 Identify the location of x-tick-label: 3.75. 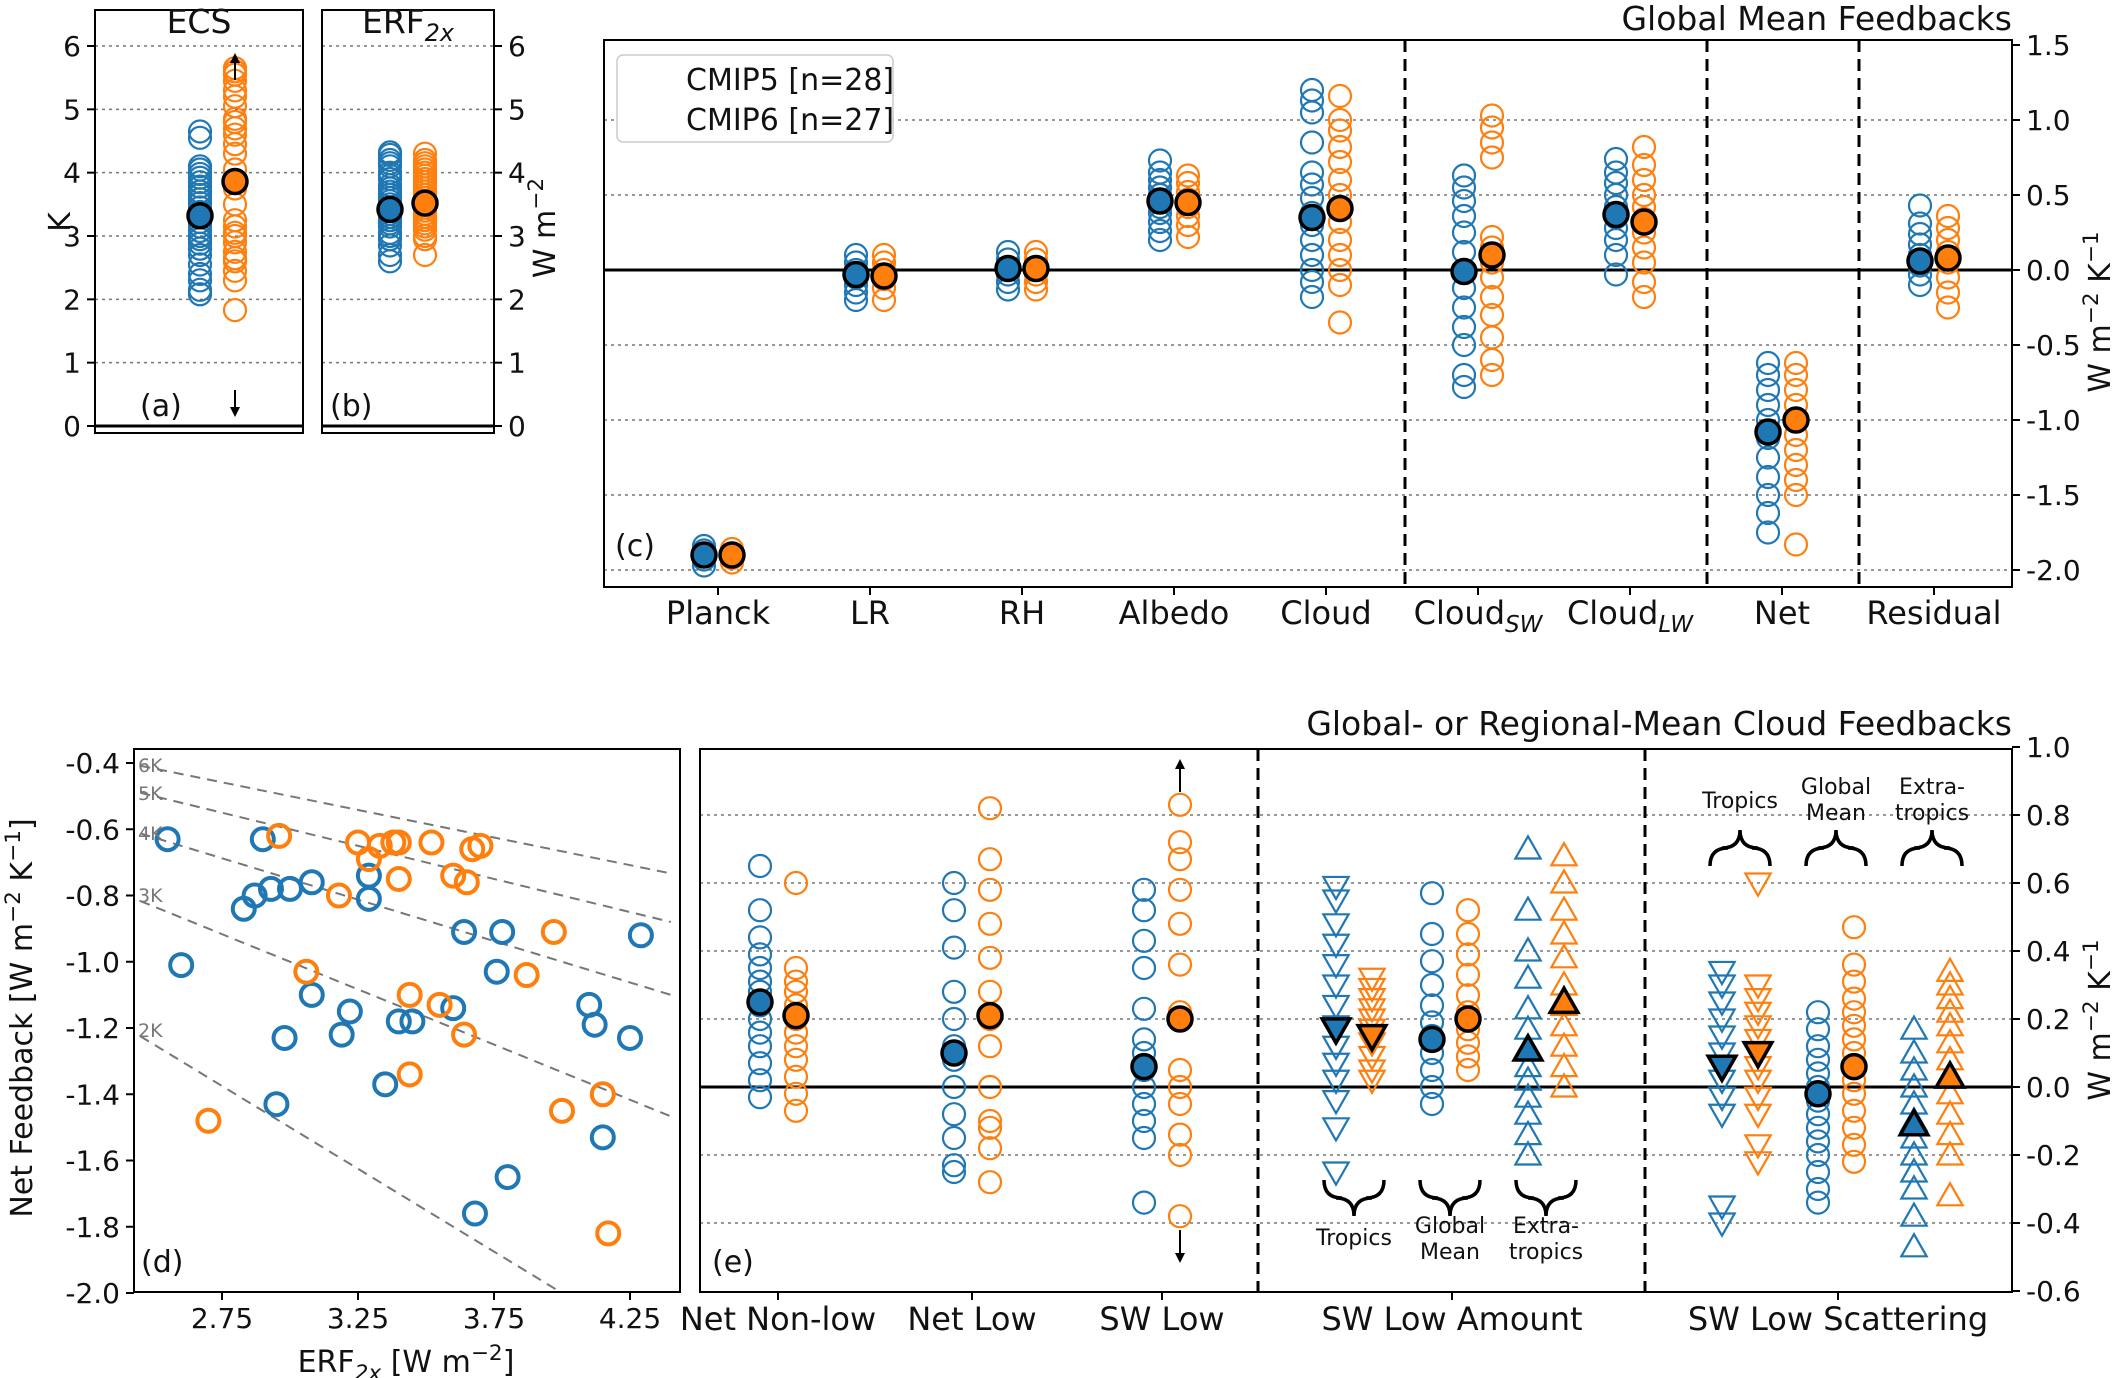
(494, 1318).